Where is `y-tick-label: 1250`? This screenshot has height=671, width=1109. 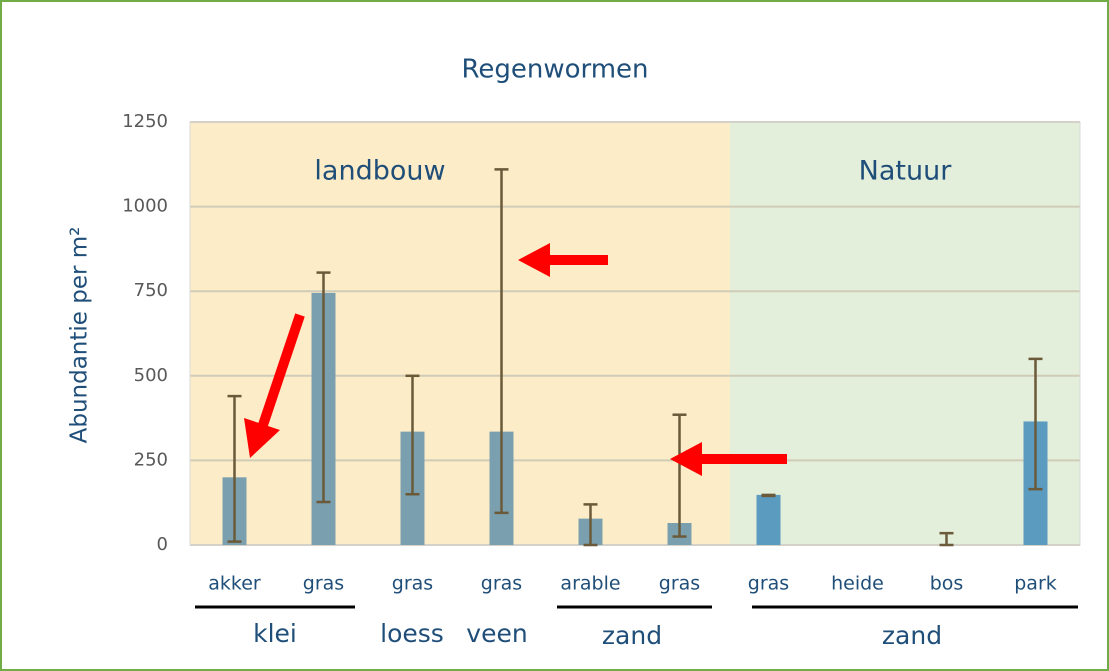 y-tick-label: 1250 is located at coordinates (145, 121).